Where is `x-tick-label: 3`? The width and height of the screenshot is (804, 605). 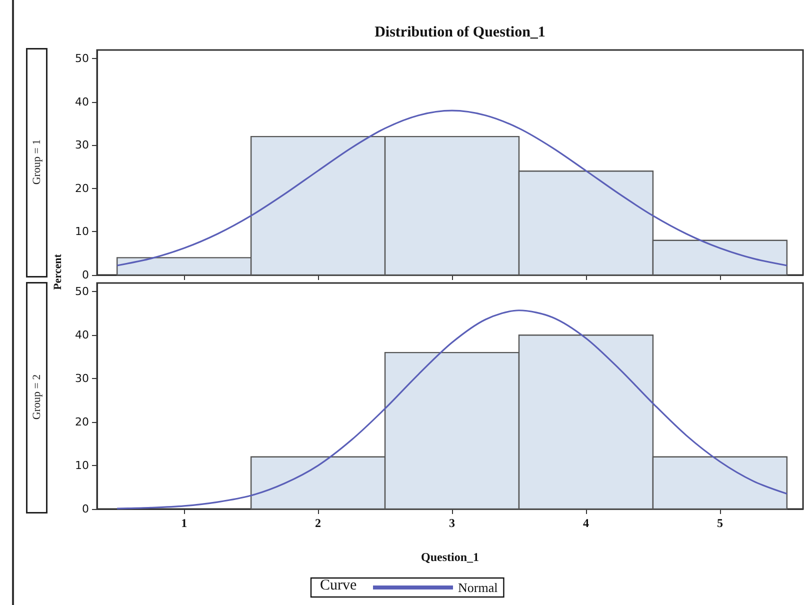
x-tick-label: 3 is located at coordinates (452, 523).